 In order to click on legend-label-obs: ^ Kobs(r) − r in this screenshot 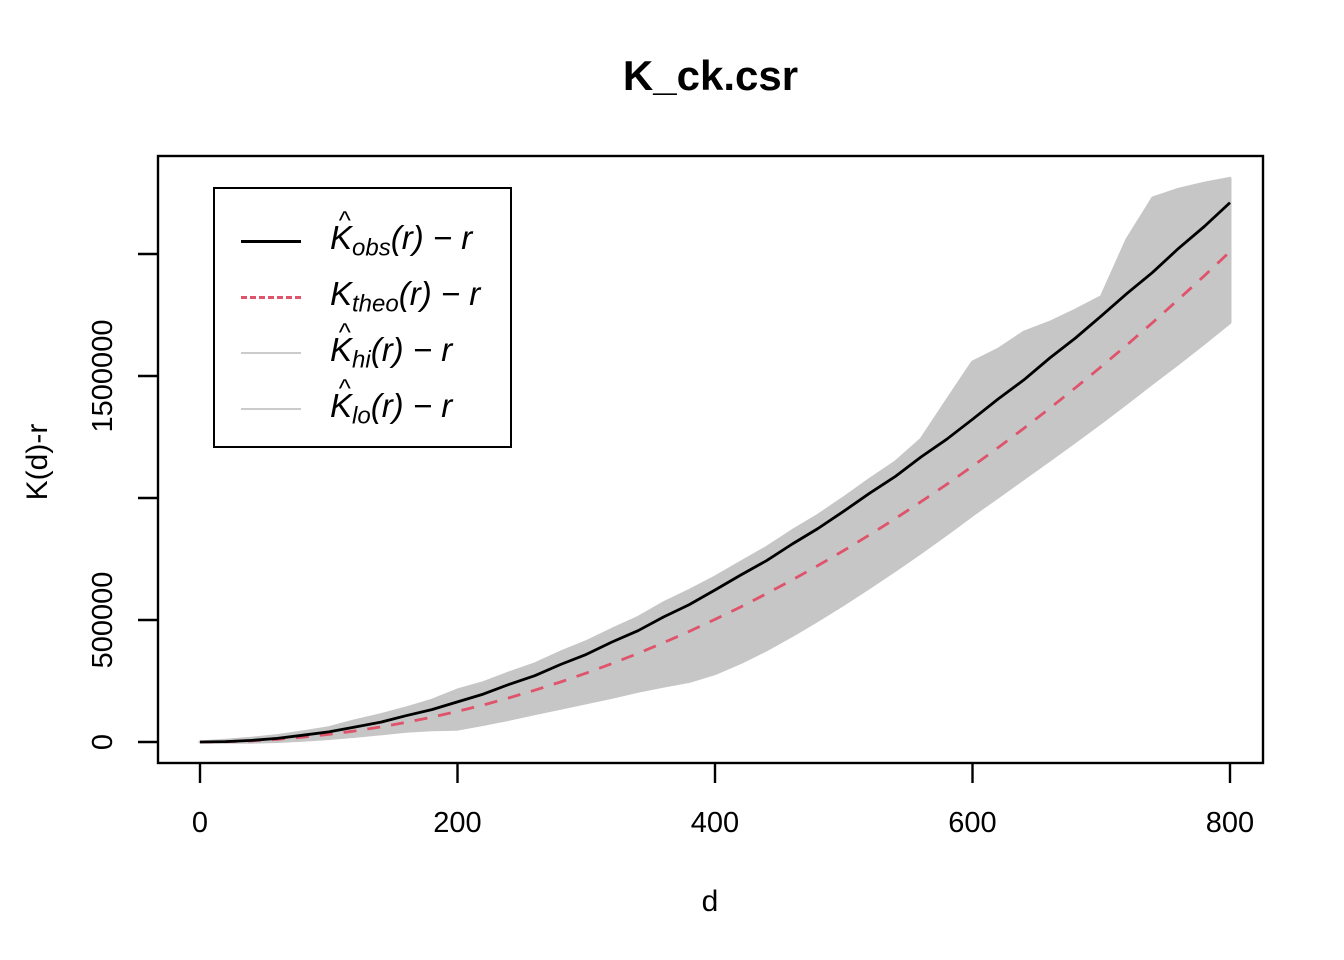, I will do `click(401, 234)`.